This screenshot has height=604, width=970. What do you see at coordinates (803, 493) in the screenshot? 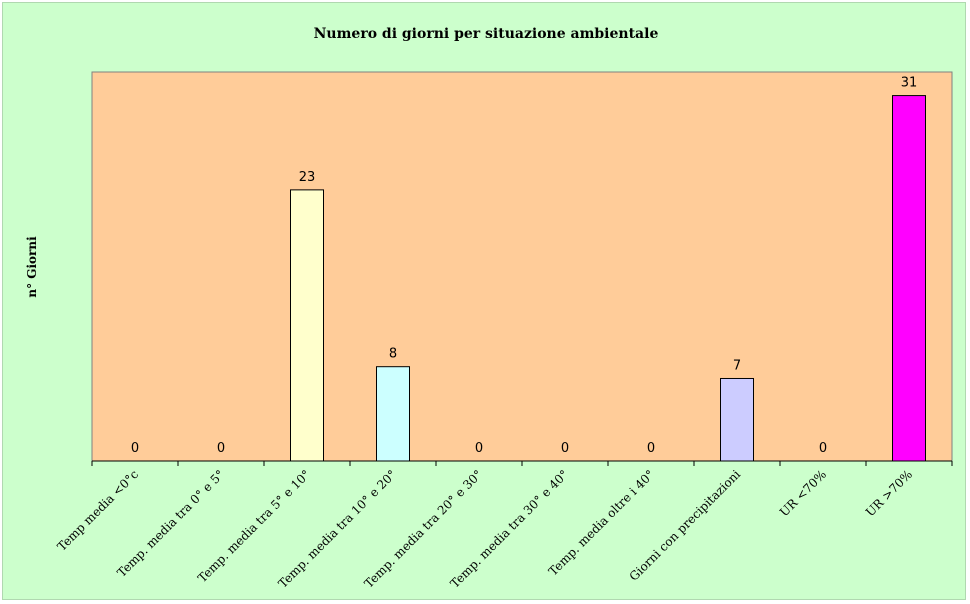
I see `x-axis-category-label: UR <70%` at bounding box center [803, 493].